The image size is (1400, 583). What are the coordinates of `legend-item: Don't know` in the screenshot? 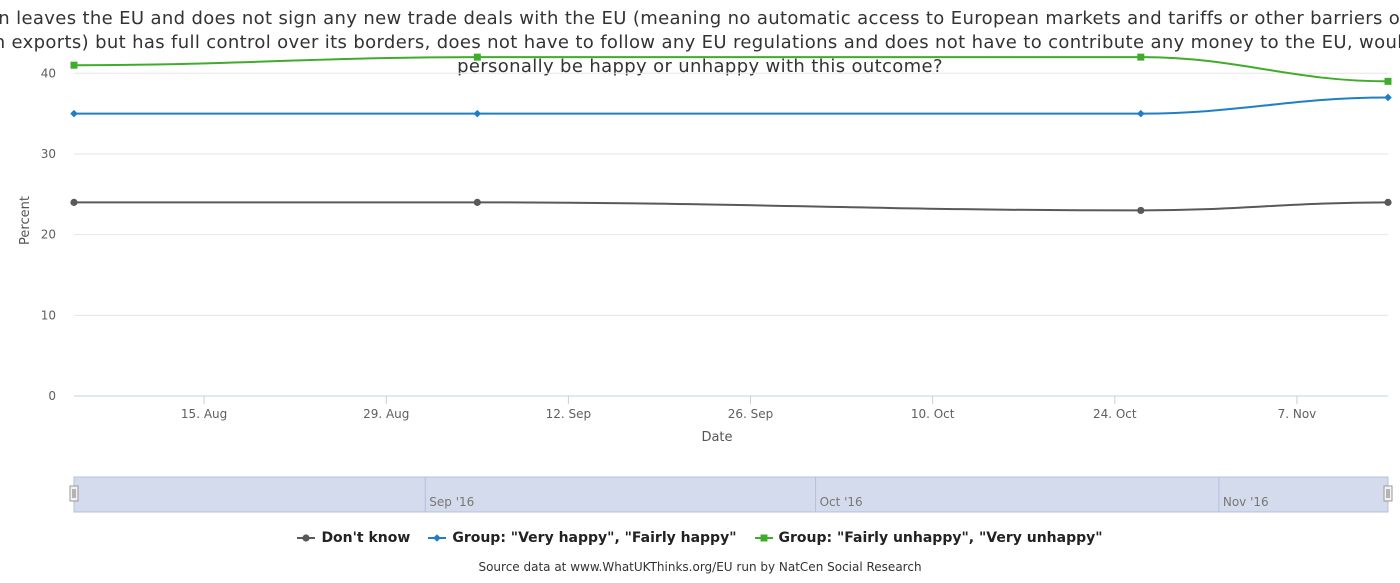 It's located at (353, 538).